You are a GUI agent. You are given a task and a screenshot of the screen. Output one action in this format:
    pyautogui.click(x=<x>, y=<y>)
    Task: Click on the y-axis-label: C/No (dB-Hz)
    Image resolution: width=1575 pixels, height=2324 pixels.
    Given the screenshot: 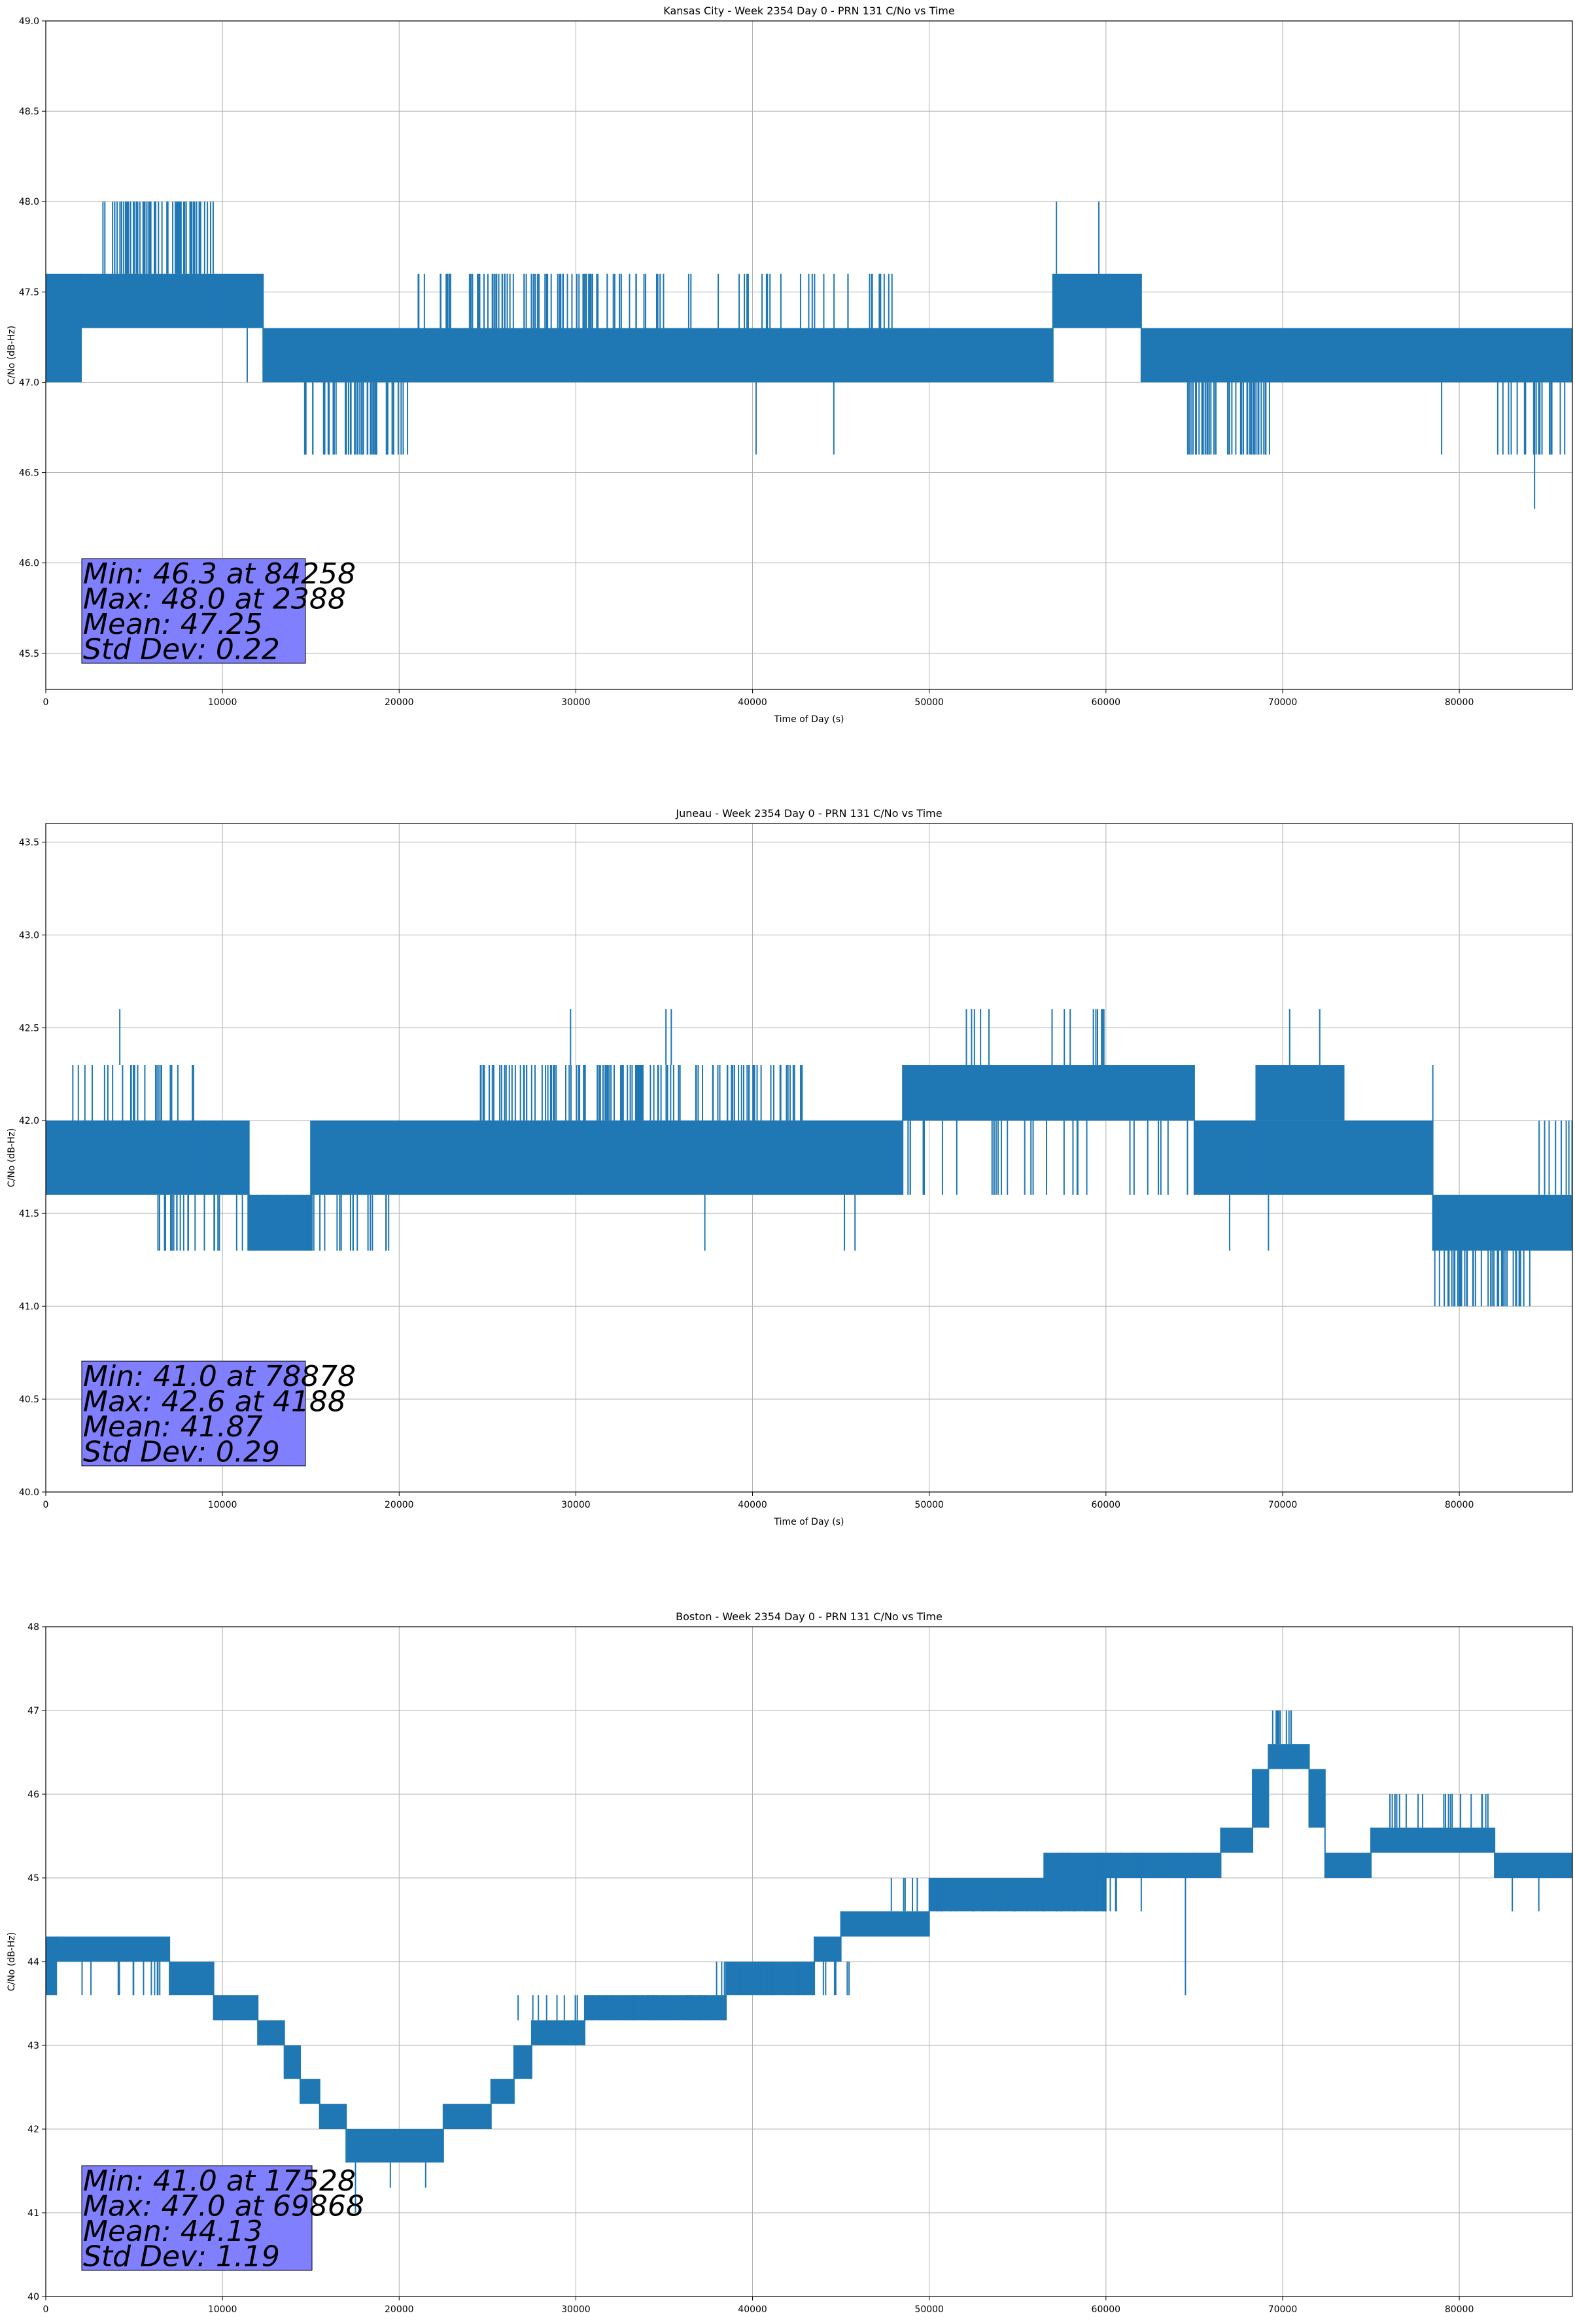 What is the action you would take?
    pyautogui.click(x=12, y=1961)
    